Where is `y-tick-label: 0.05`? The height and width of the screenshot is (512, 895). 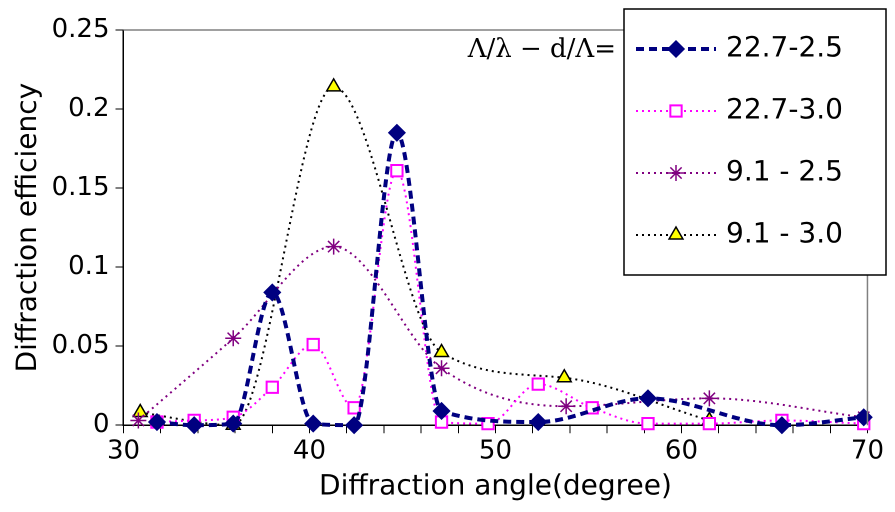
y-tick-label: 0.05 is located at coordinates (81, 345).